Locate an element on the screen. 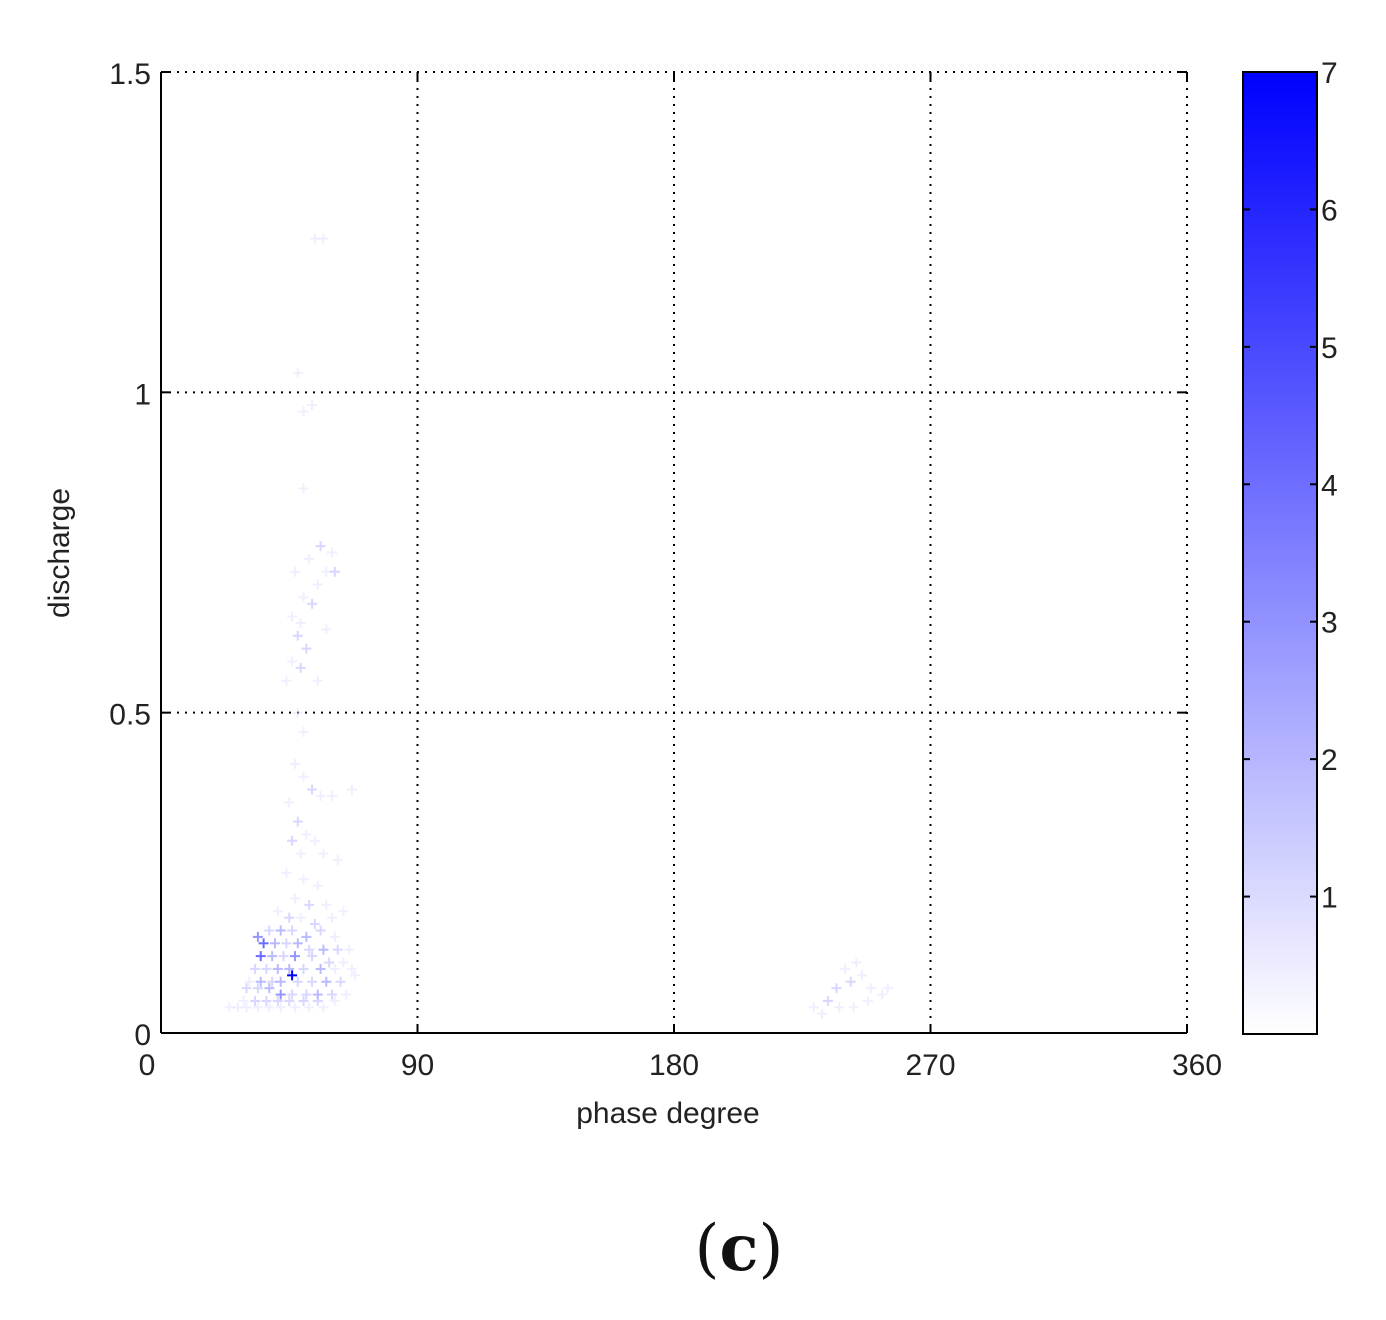 This screenshot has height=1320, width=1386. colorbar-tick-label: 2 is located at coordinates (1329, 760).